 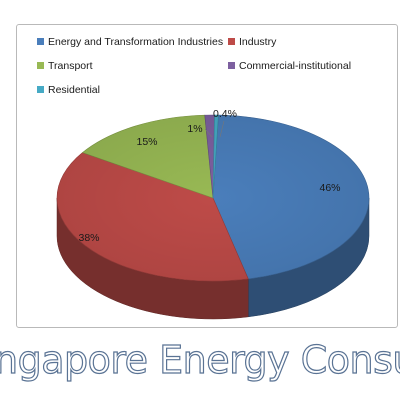 I want to click on legend-item-energy-and-transformation-industries: Energy and Transformation Industries, so click(x=130, y=42).